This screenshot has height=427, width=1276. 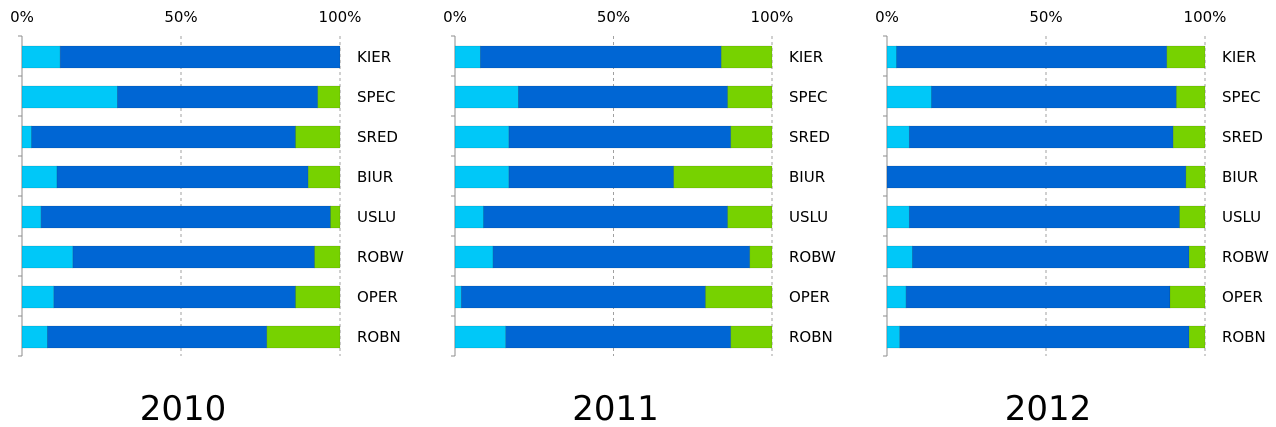 I want to click on bar-segment-kier-s3, so click(x=1186, y=57).